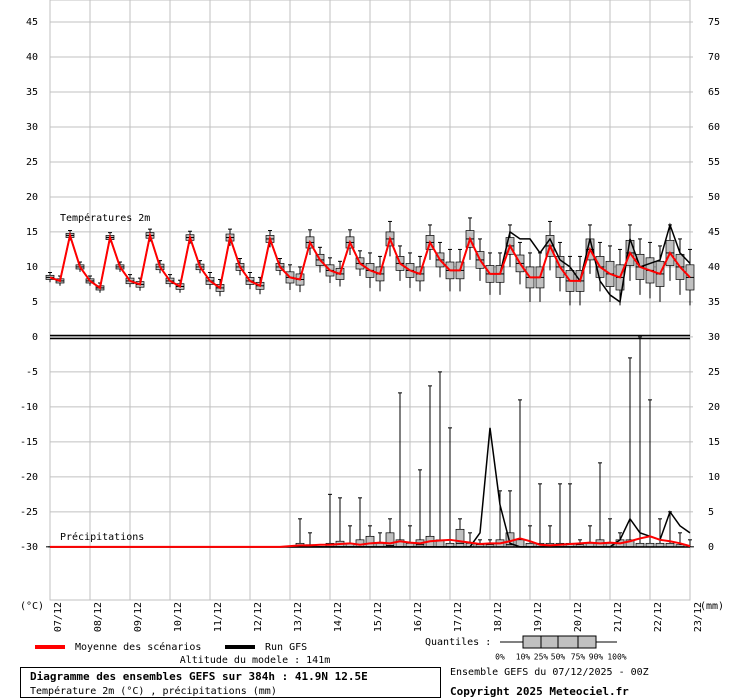 This screenshot has width=740, height=700. I want to click on precip-label: Précipitations, so click(102, 537).